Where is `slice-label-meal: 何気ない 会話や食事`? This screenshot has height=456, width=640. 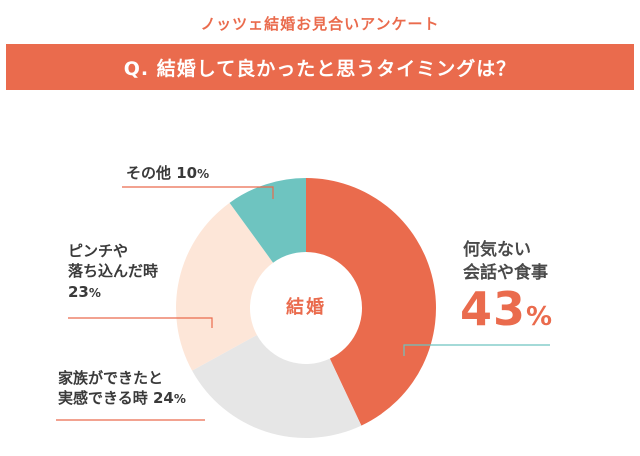
slice-label-meal: 何気ない 会話や食事 is located at coordinates (505, 262).